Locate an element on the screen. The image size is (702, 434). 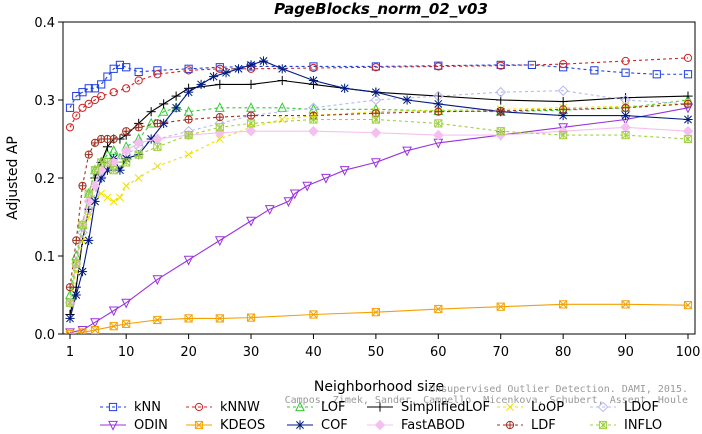
y-axis: 0.0 0.1 0.2 0.3 0.4 is located at coordinates (48, 179).